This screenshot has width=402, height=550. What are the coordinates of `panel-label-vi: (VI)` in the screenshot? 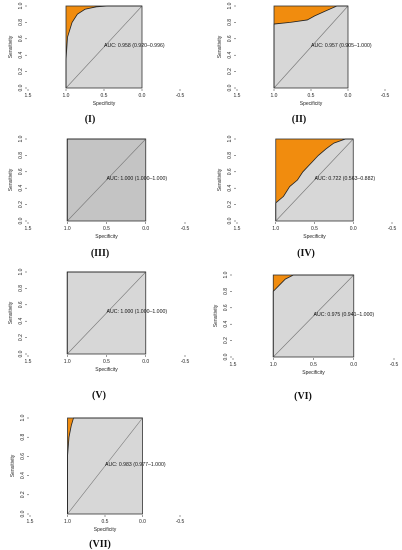 It's located at (303, 396).